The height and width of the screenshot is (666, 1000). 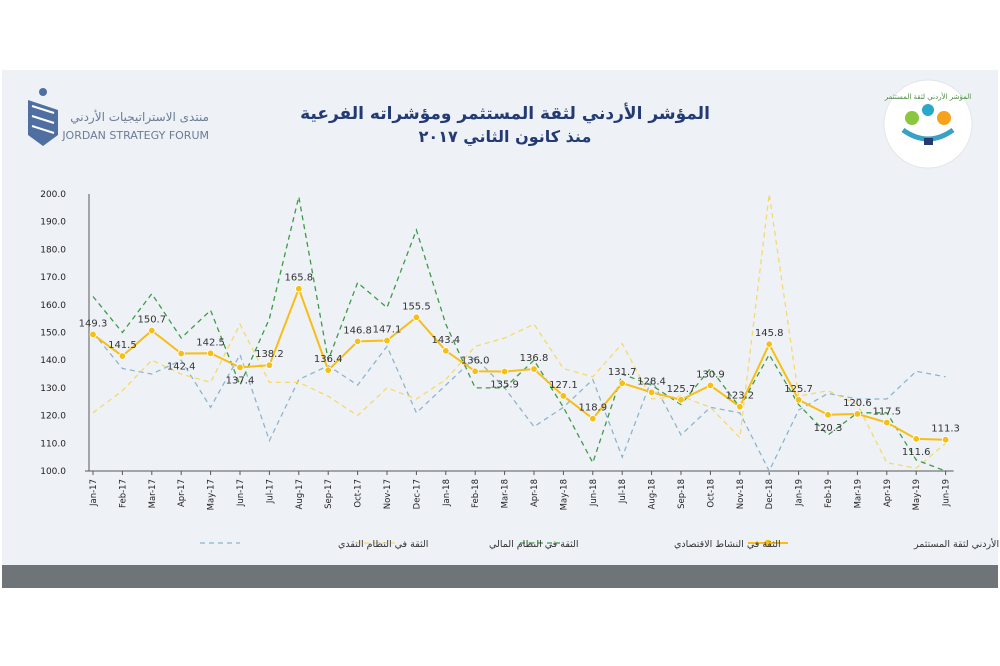 What do you see at coordinates (270, 491) in the screenshot?
I see `x-tick-label: Jul-17` at bounding box center [270, 491].